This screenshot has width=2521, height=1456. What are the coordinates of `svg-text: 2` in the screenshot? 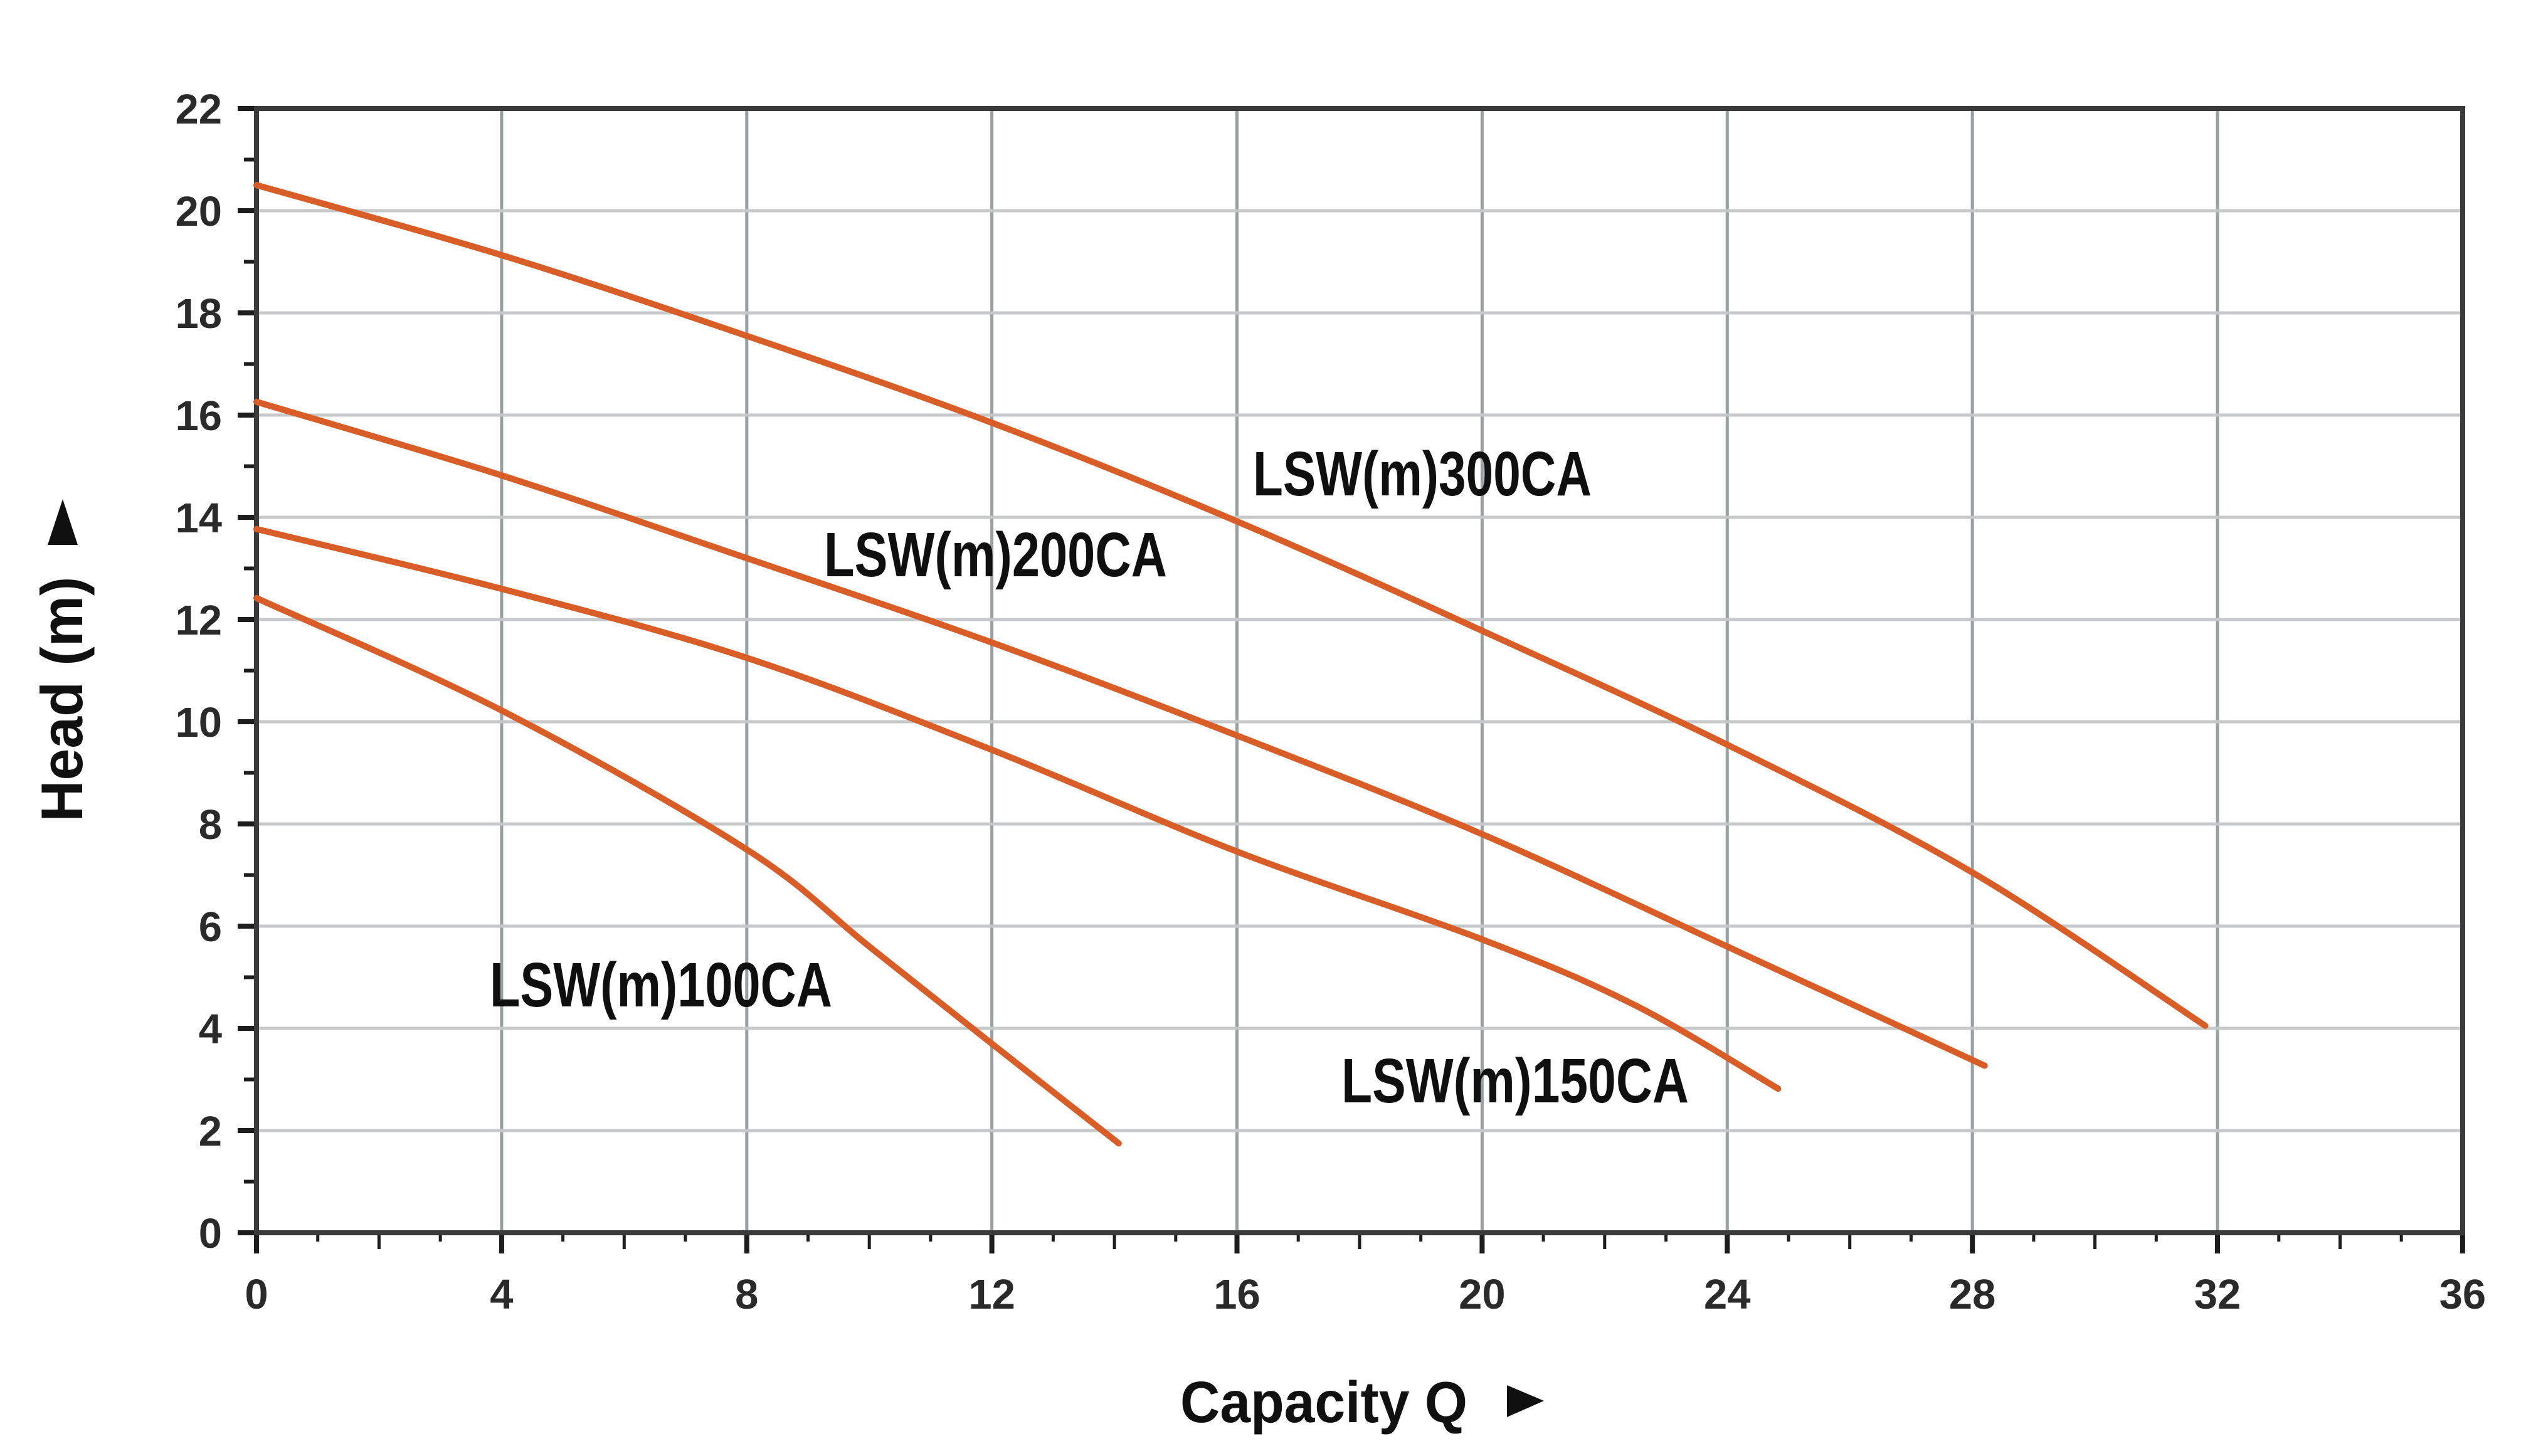 It's located at (210, 1132).